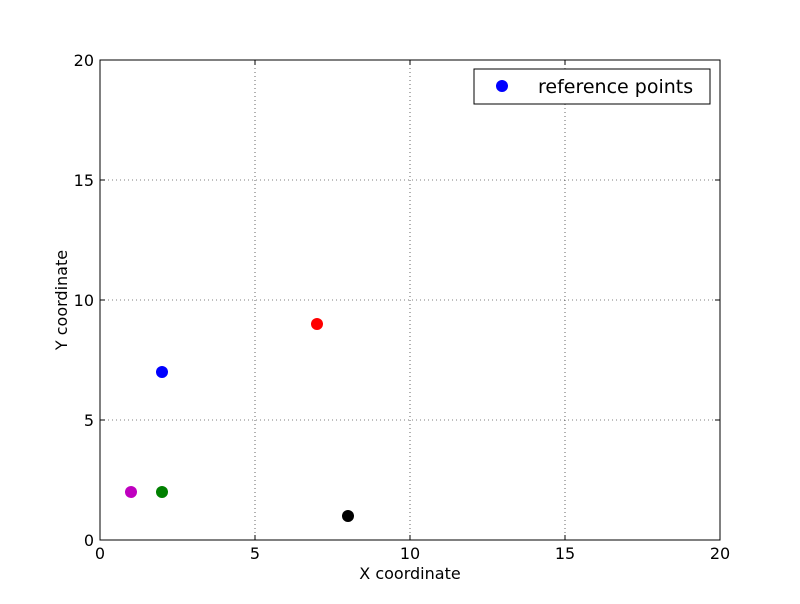  Describe the element at coordinates (84, 180) in the screenshot. I see `y-tick-label: 15` at that location.